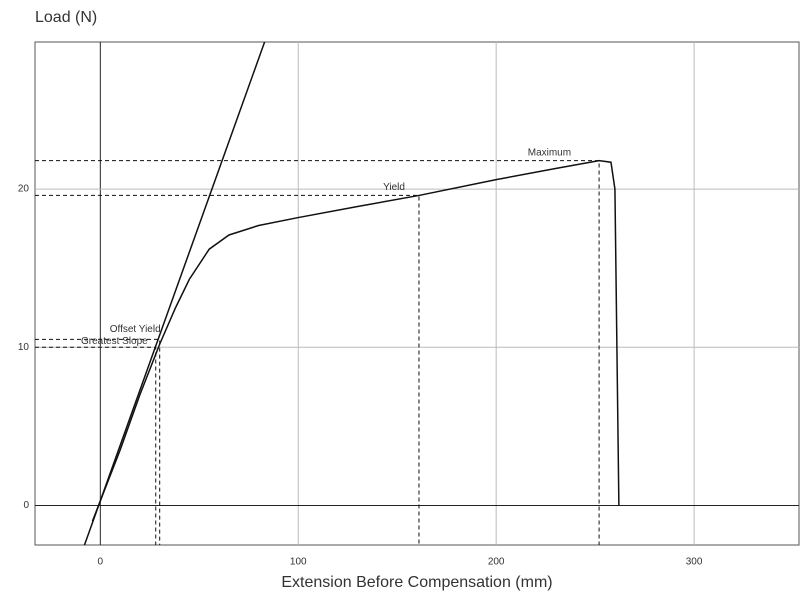 This screenshot has height=600, width=800. I want to click on y-tick-label: 0, so click(26, 505).